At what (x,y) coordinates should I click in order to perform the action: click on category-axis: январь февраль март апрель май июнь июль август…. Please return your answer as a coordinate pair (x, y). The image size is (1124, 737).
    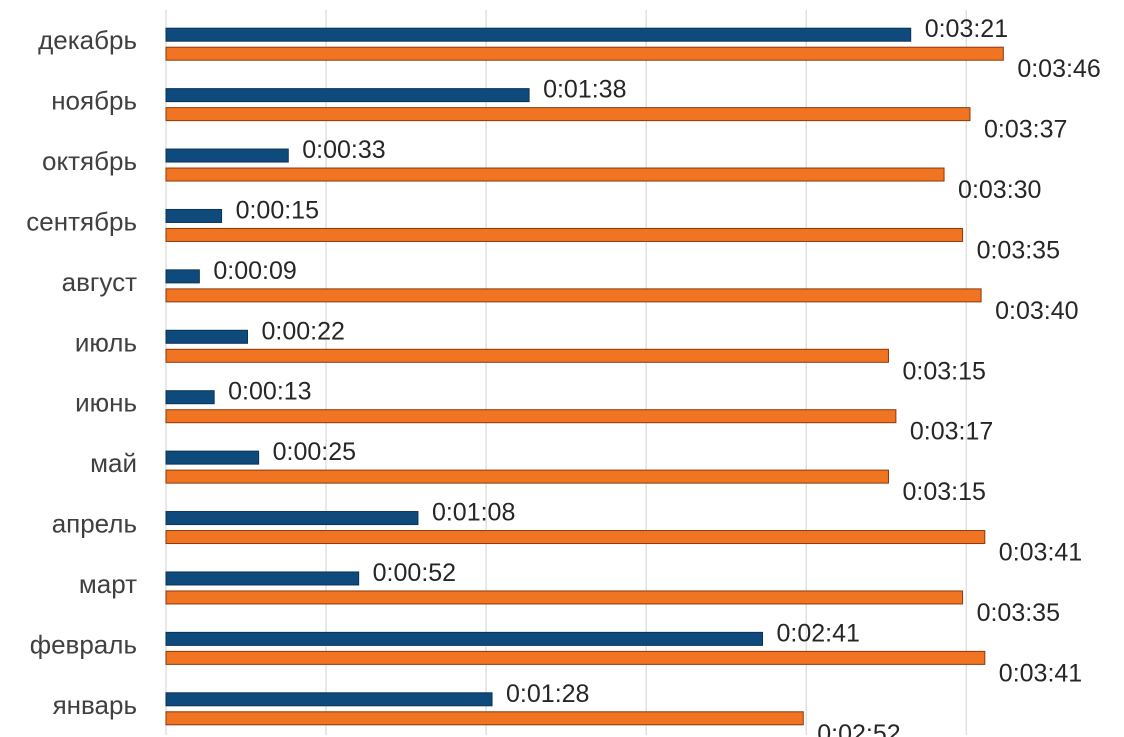
    Looking at the image, I should click on (81, 372).